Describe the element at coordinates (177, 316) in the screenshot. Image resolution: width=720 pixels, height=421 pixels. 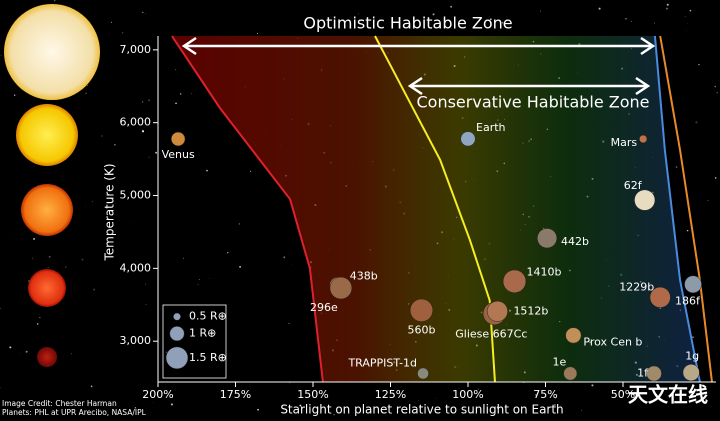
I see `size-legend-marker` at that location.